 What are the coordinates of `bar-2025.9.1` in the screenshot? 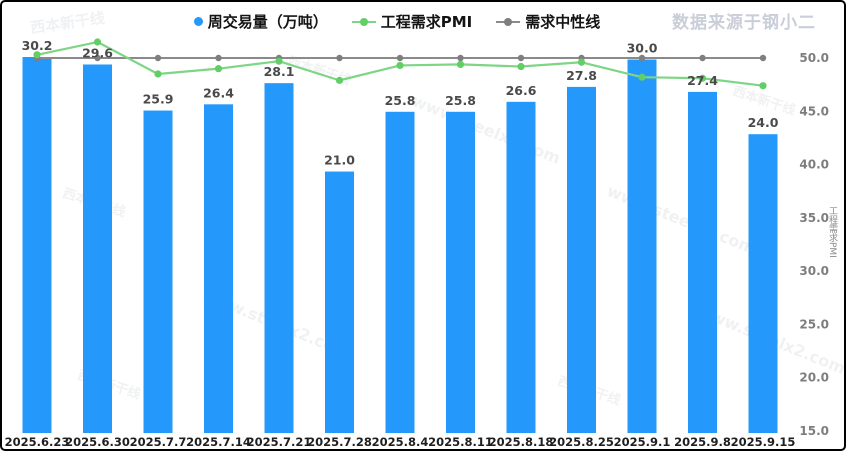 It's located at (642, 246).